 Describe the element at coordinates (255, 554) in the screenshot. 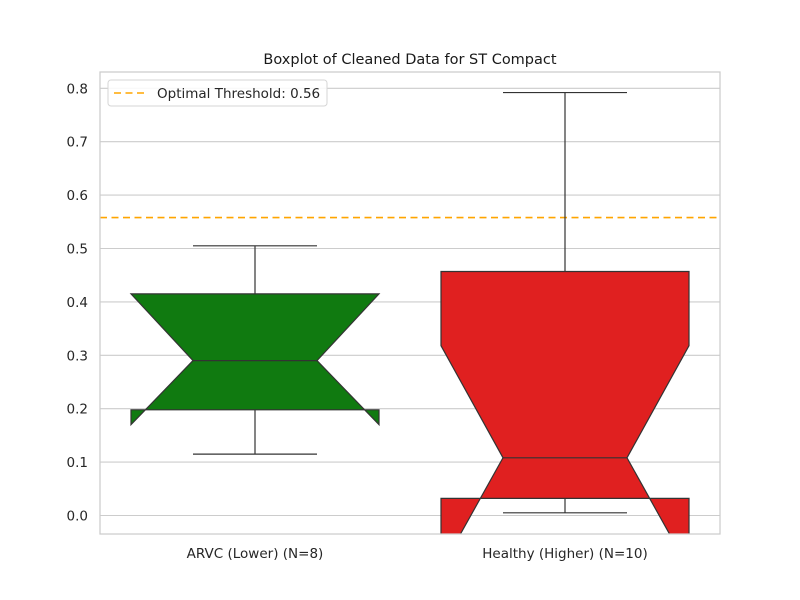

I see `x-tick-label: ARVC (Lower) (N=8)` at that location.